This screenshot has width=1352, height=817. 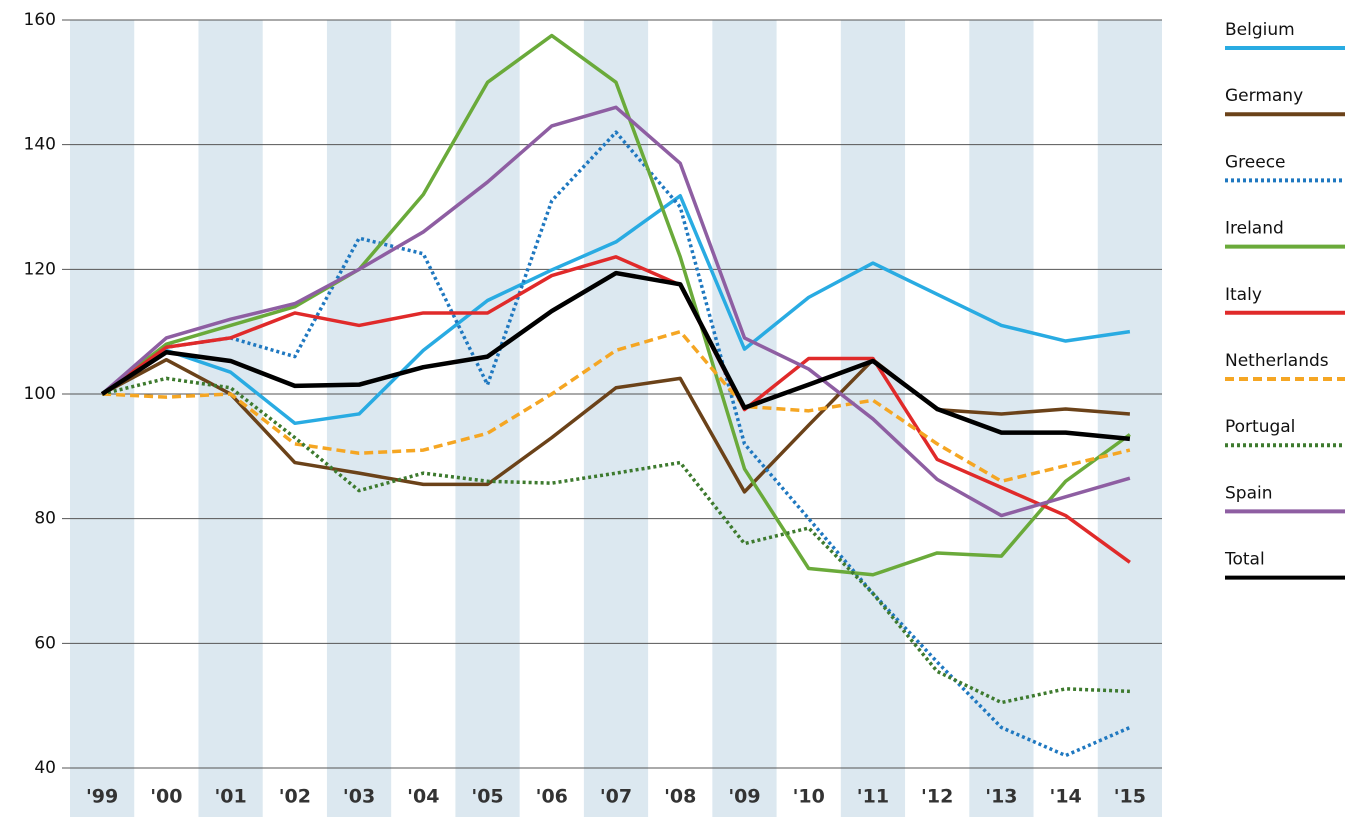 I want to click on y-tick-label: 100, so click(x=40, y=394).